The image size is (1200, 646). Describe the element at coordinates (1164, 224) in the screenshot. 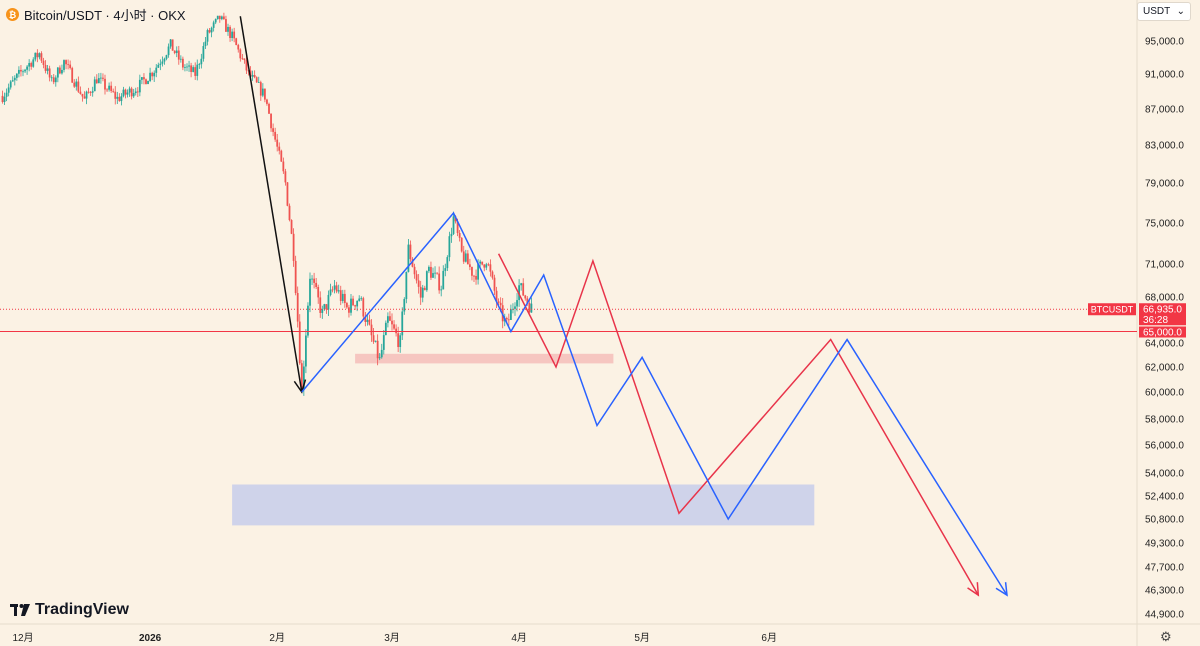

I see `y-tick-label: 75,000.0` at that location.